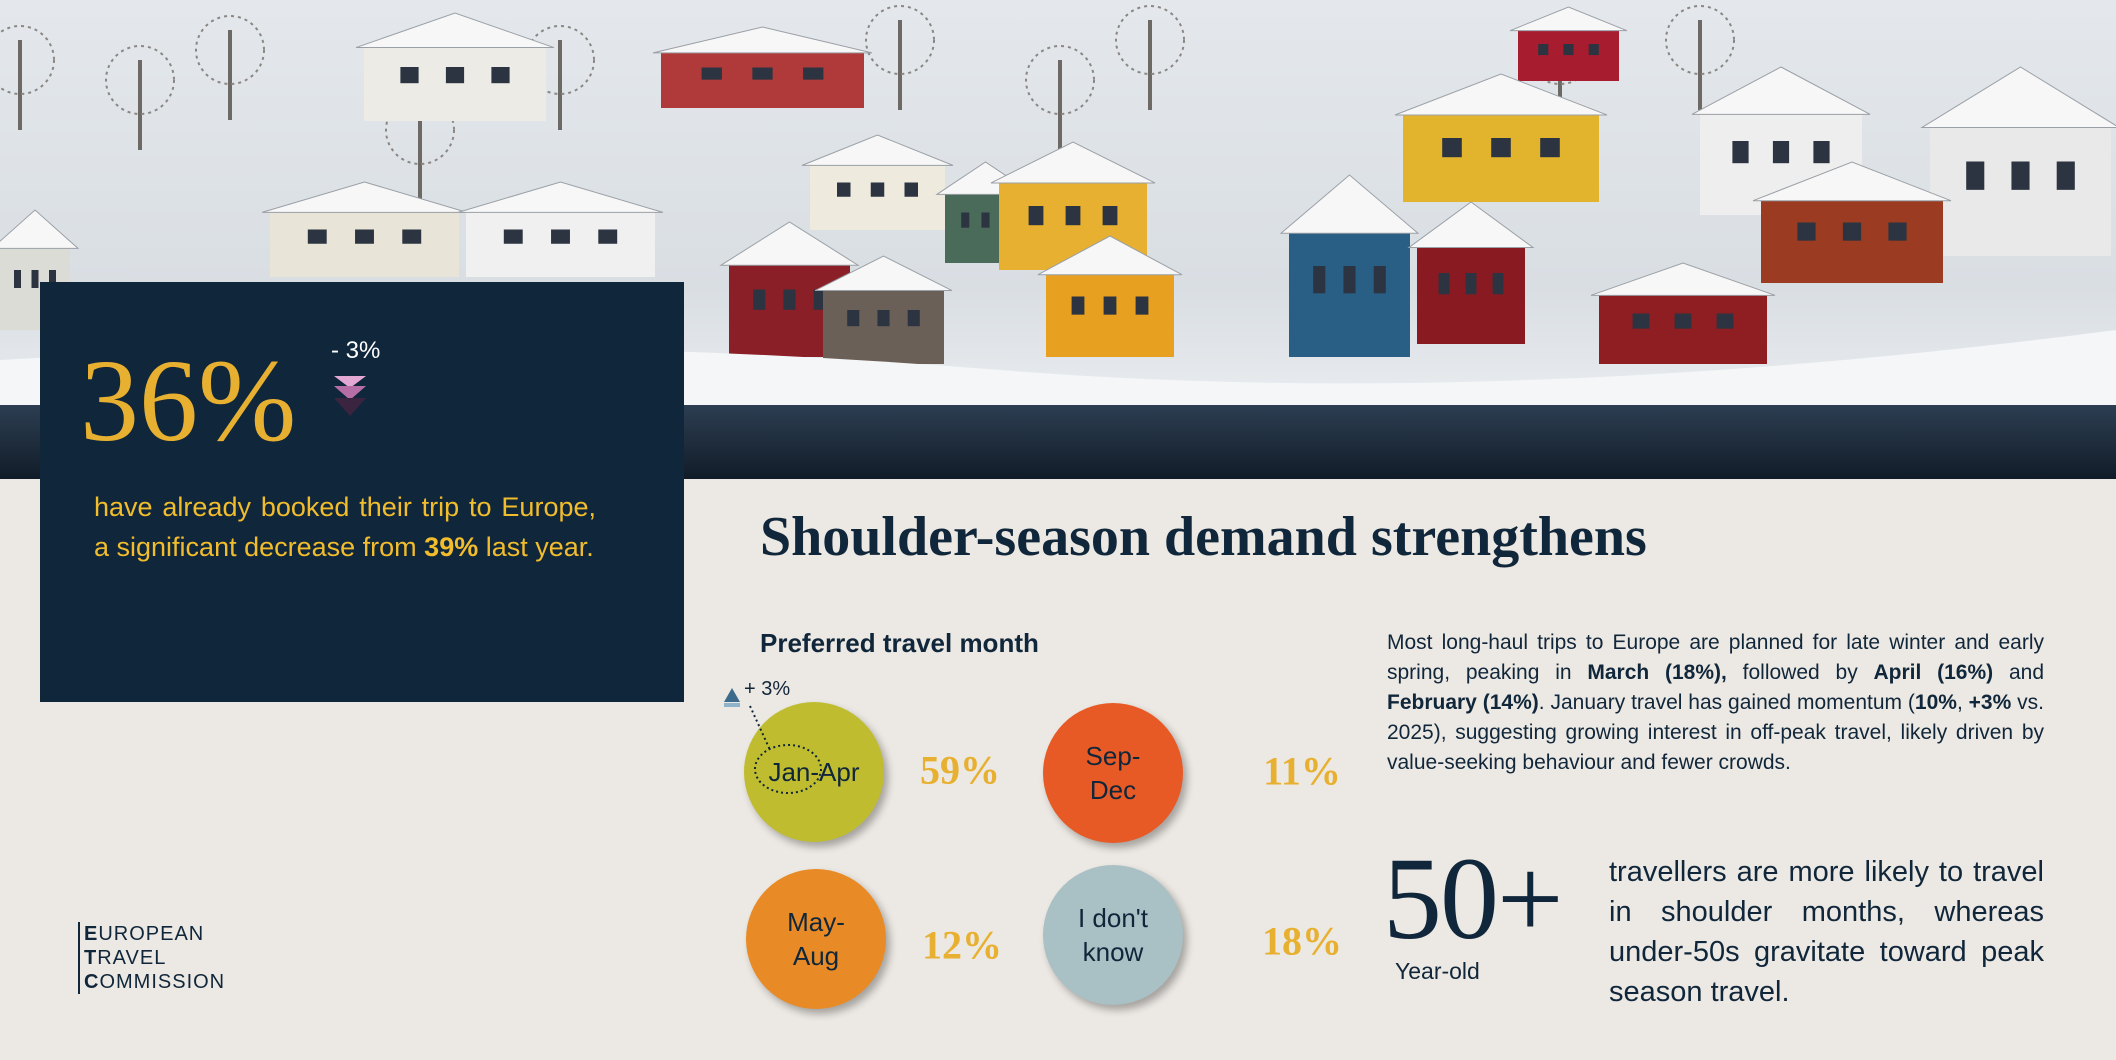 The height and width of the screenshot is (1060, 2116). I want to click on month-share: 12%, so click(962, 945).